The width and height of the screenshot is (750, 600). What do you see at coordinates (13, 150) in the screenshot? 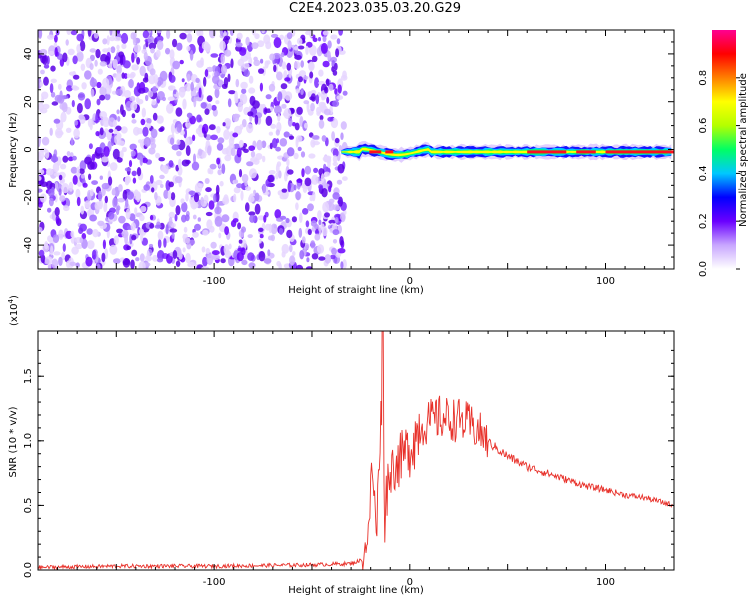
I see `spectrogram-y-label: Frequency (Hz)` at bounding box center [13, 150].